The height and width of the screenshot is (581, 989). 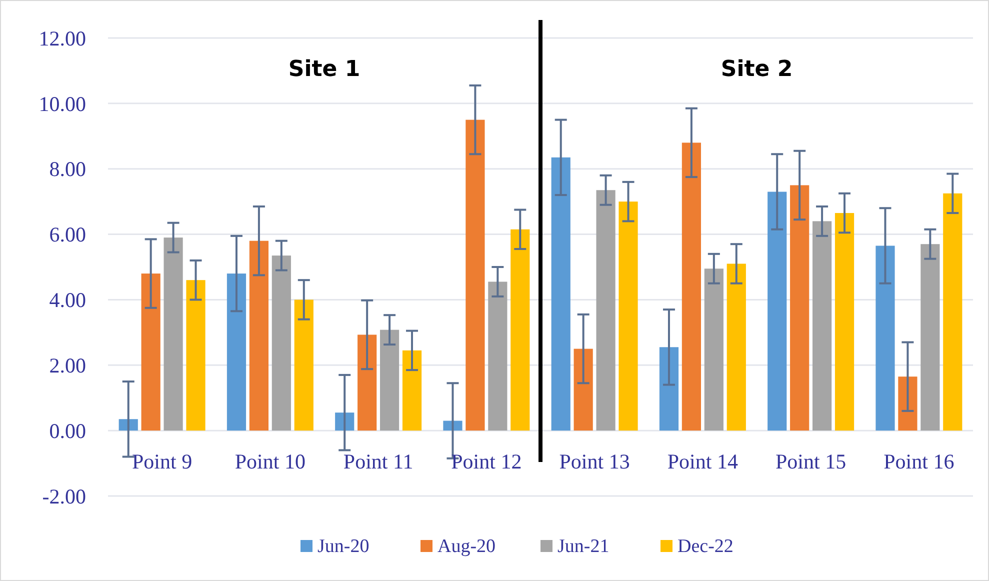 I want to click on x-tick-label: Point 9, so click(x=162, y=462).